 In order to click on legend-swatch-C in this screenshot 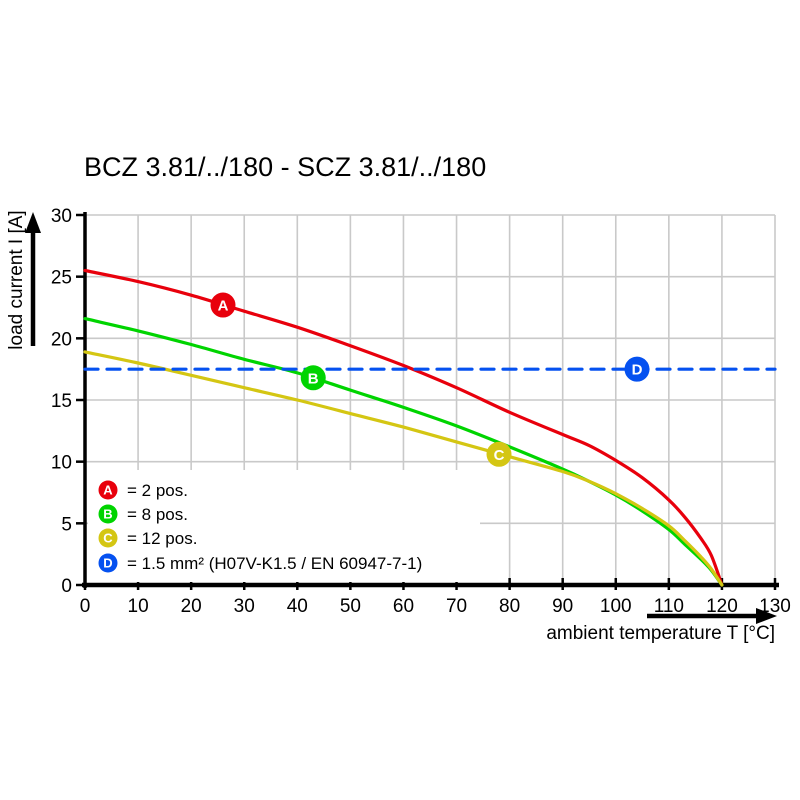, I will do `click(108, 538)`.